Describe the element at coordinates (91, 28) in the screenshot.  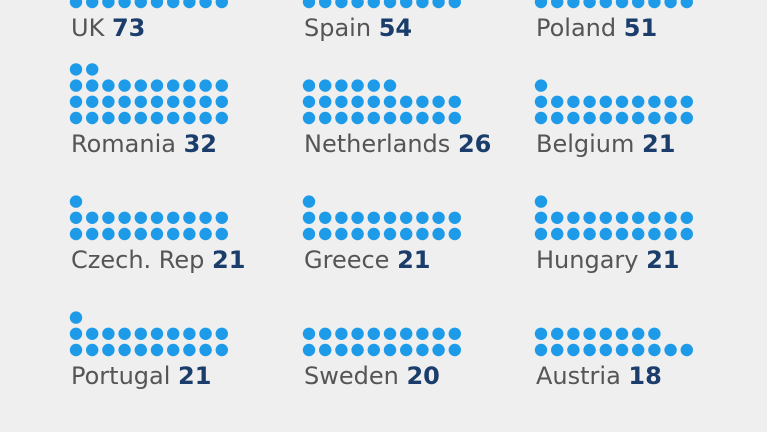
I see `country-name: UK` at that location.